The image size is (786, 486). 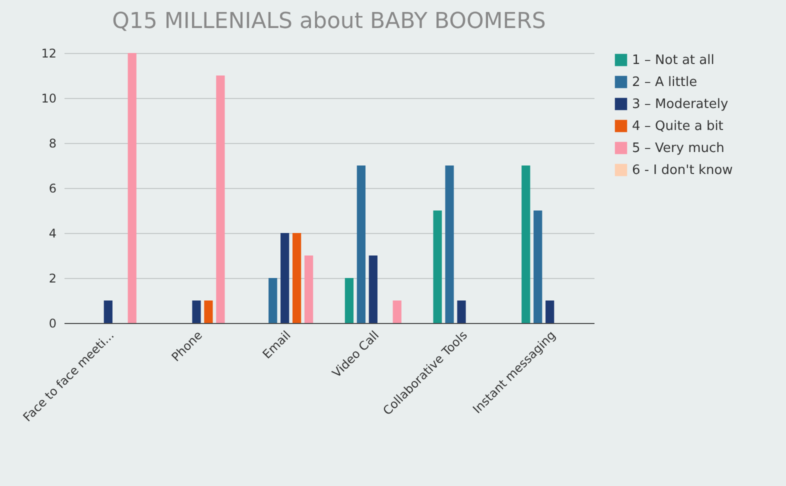 I want to click on legend-label: 5 – Very much, so click(x=678, y=148).